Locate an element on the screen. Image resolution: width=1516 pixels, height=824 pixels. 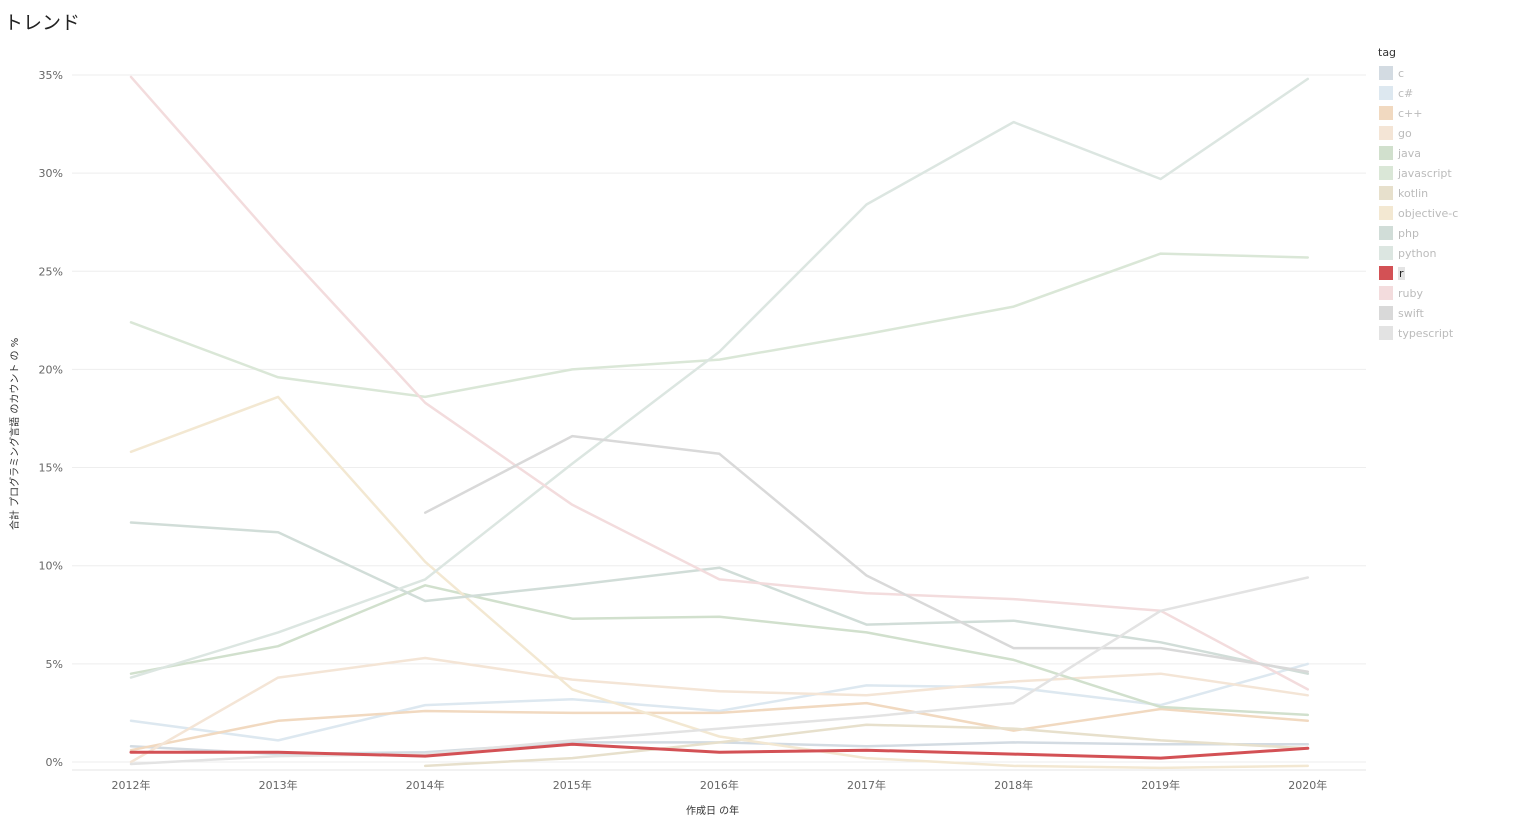
legend-item-c#: c# is located at coordinates (1443, 93).